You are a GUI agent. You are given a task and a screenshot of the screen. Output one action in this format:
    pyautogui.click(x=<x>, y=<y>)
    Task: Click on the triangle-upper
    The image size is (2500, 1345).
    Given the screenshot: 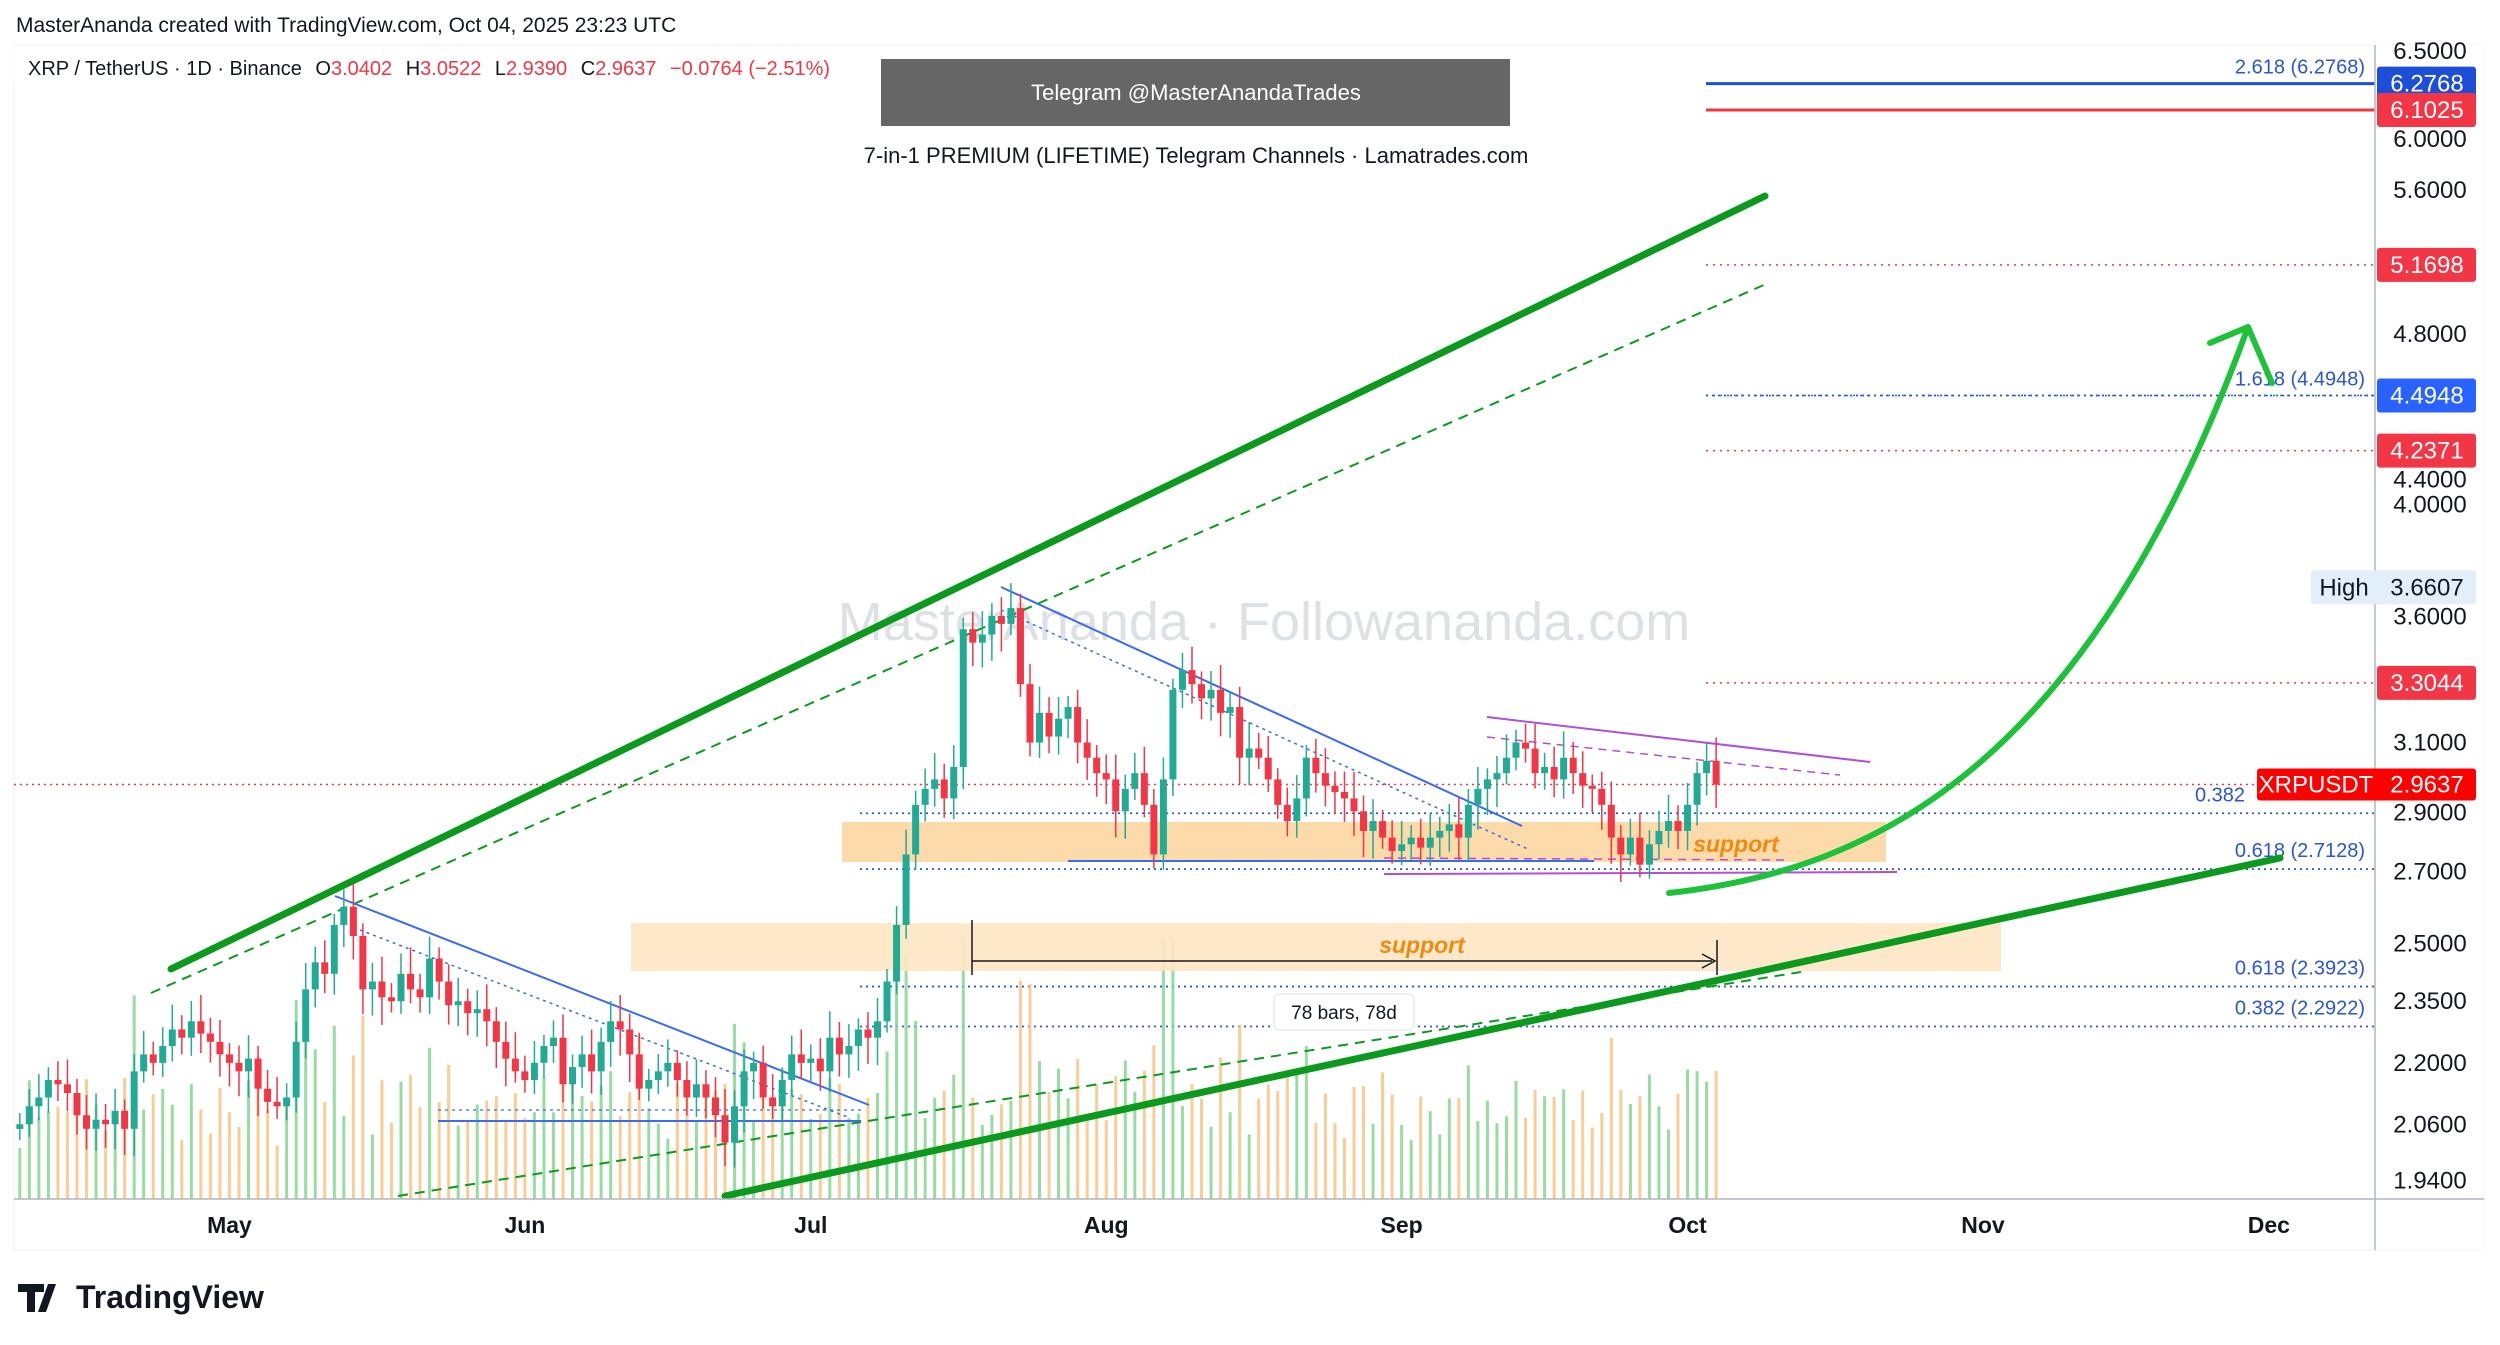 What is the action you would take?
    pyautogui.click(x=1678, y=739)
    